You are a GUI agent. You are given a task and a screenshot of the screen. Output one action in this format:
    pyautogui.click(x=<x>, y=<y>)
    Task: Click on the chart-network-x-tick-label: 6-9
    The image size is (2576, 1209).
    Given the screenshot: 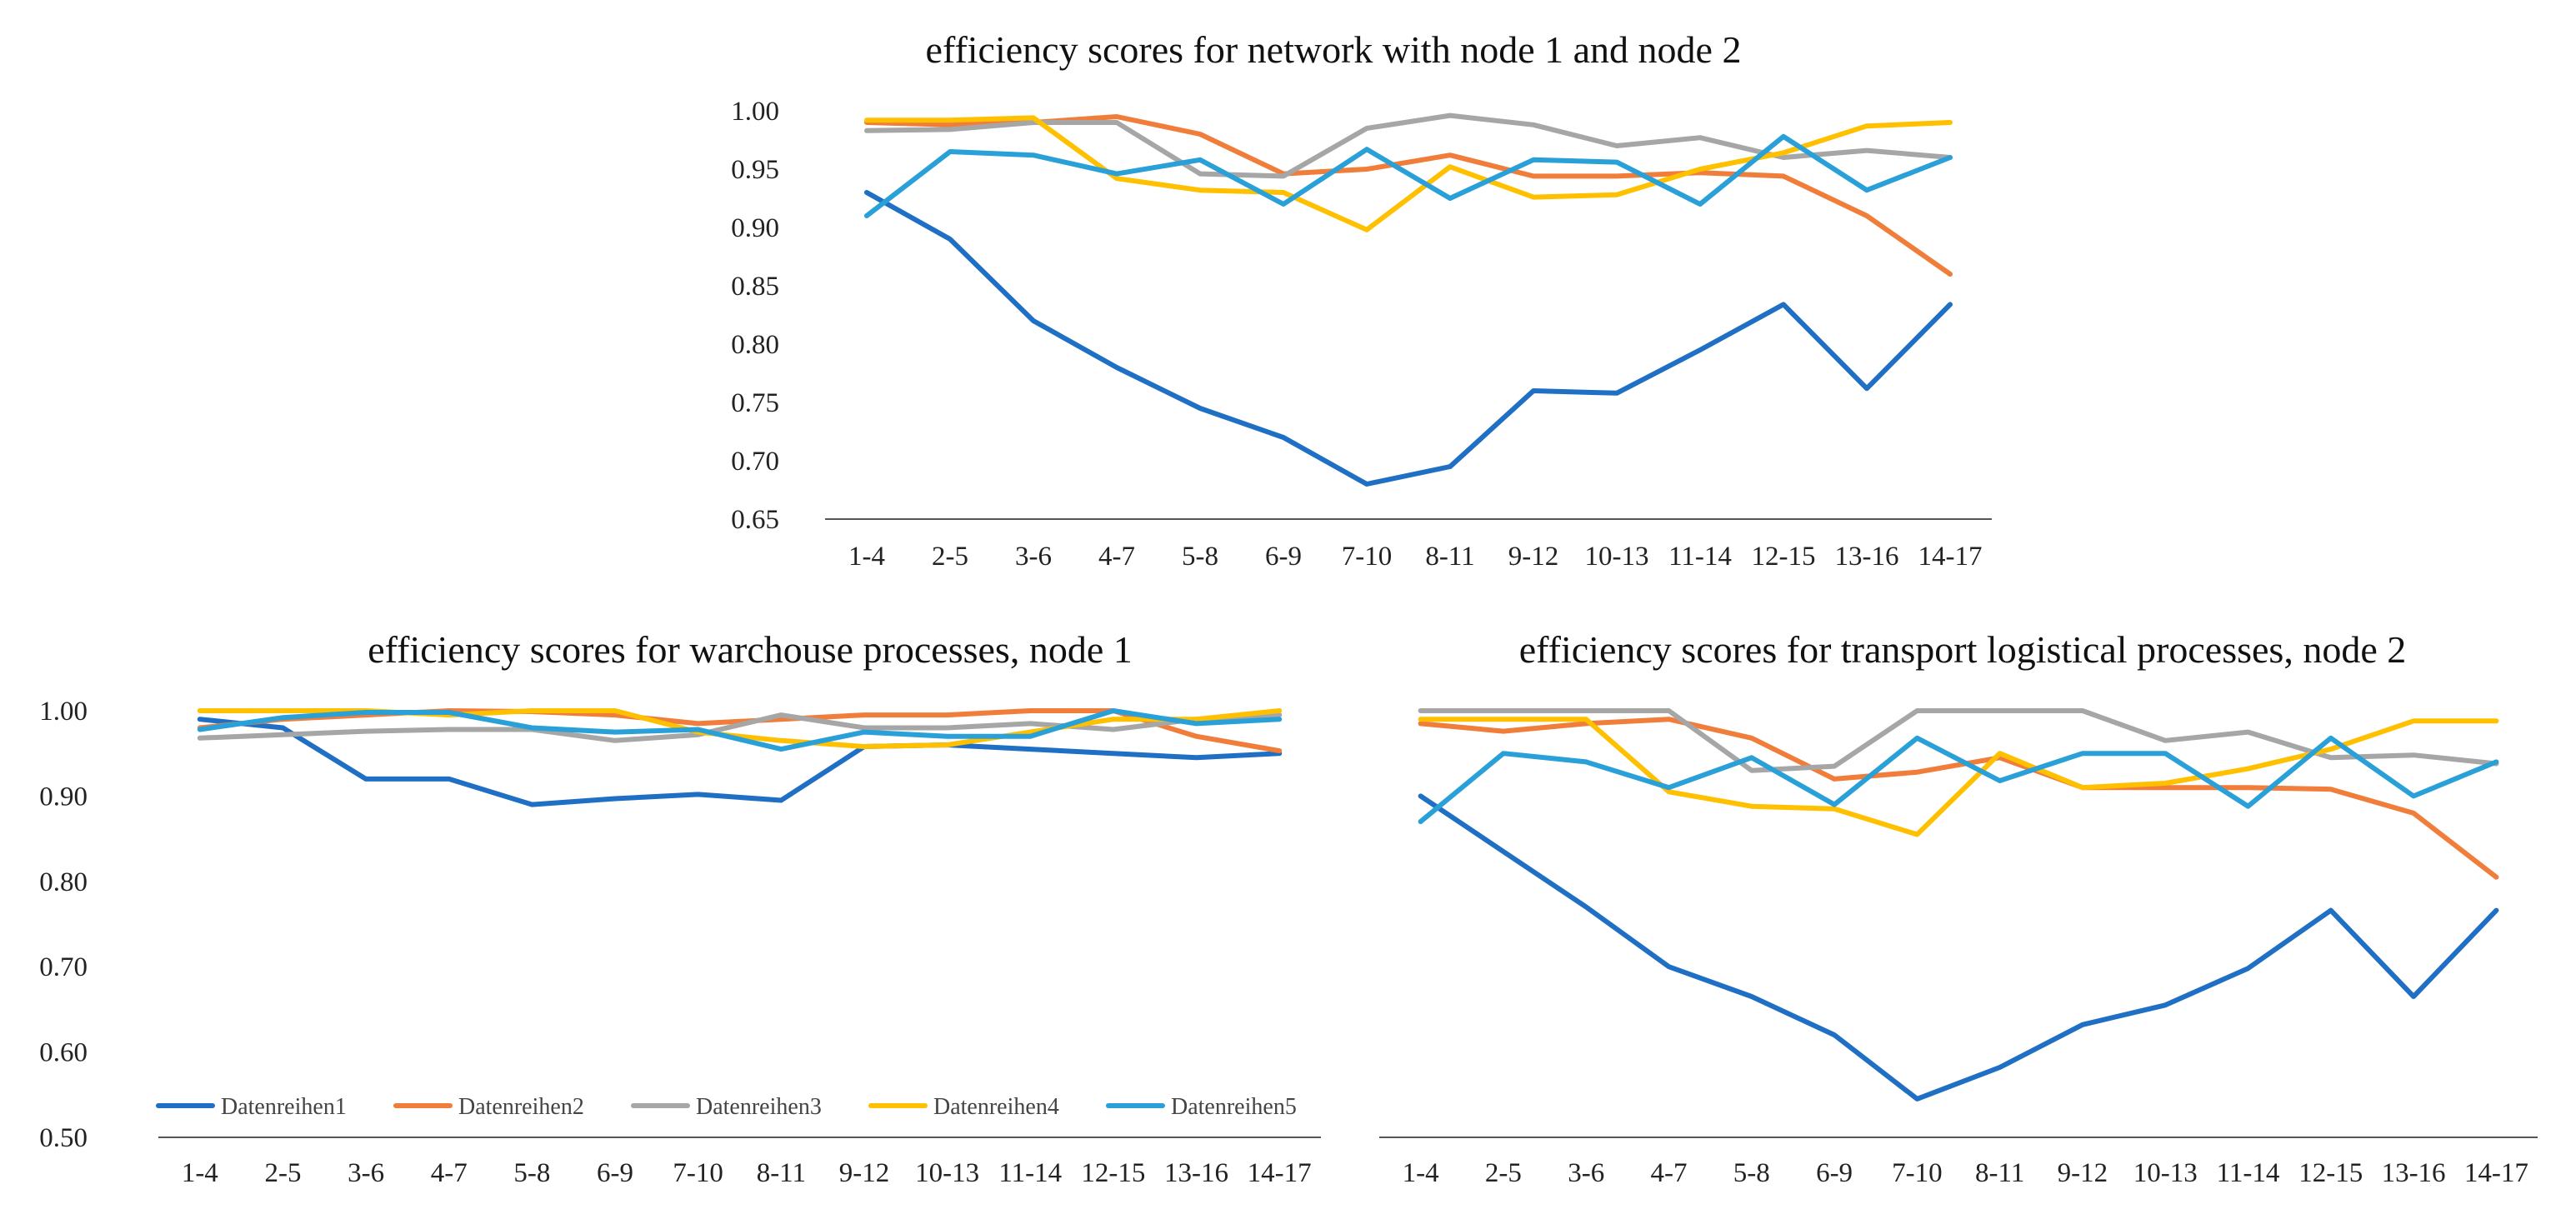 What is the action you would take?
    pyautogui.click(x=1284, y=557)
    